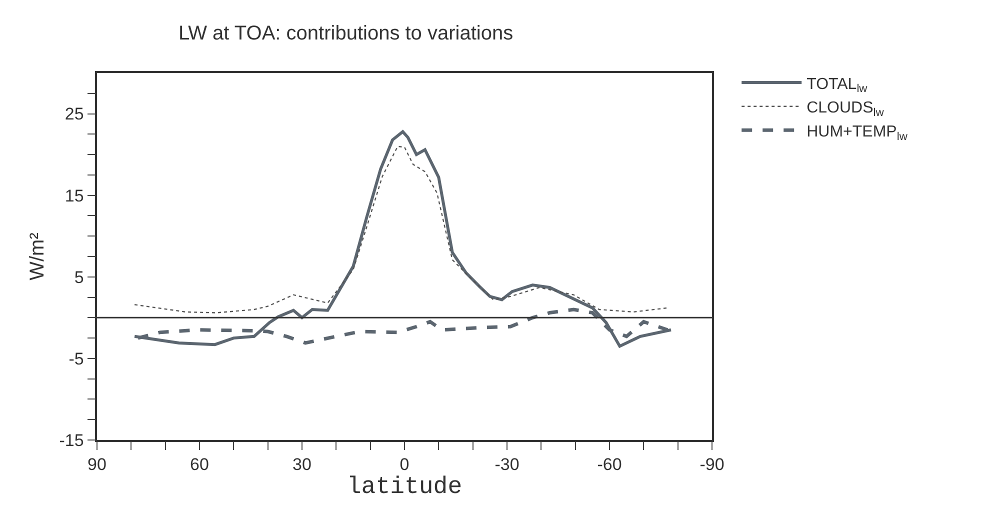  What do you see at coordinates (609, 464) in the screenshot?
I see `x-tick-label: -60` at bounding box center [609, 464].